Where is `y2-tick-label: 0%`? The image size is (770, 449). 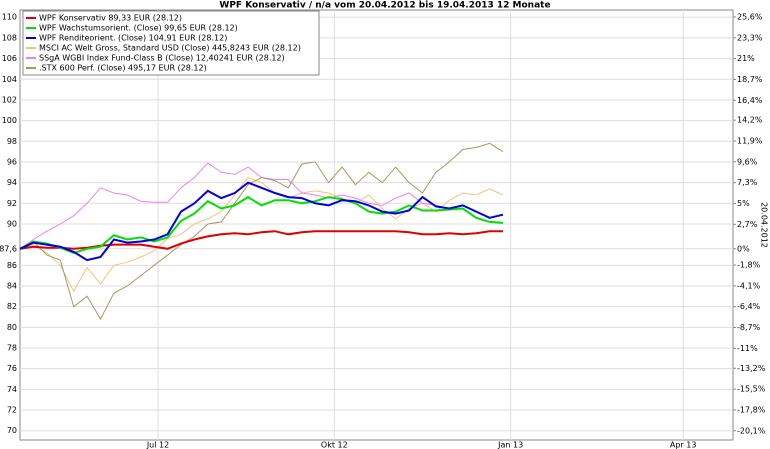 y2-tick-label: 0% is located at coordinates (743, 248).